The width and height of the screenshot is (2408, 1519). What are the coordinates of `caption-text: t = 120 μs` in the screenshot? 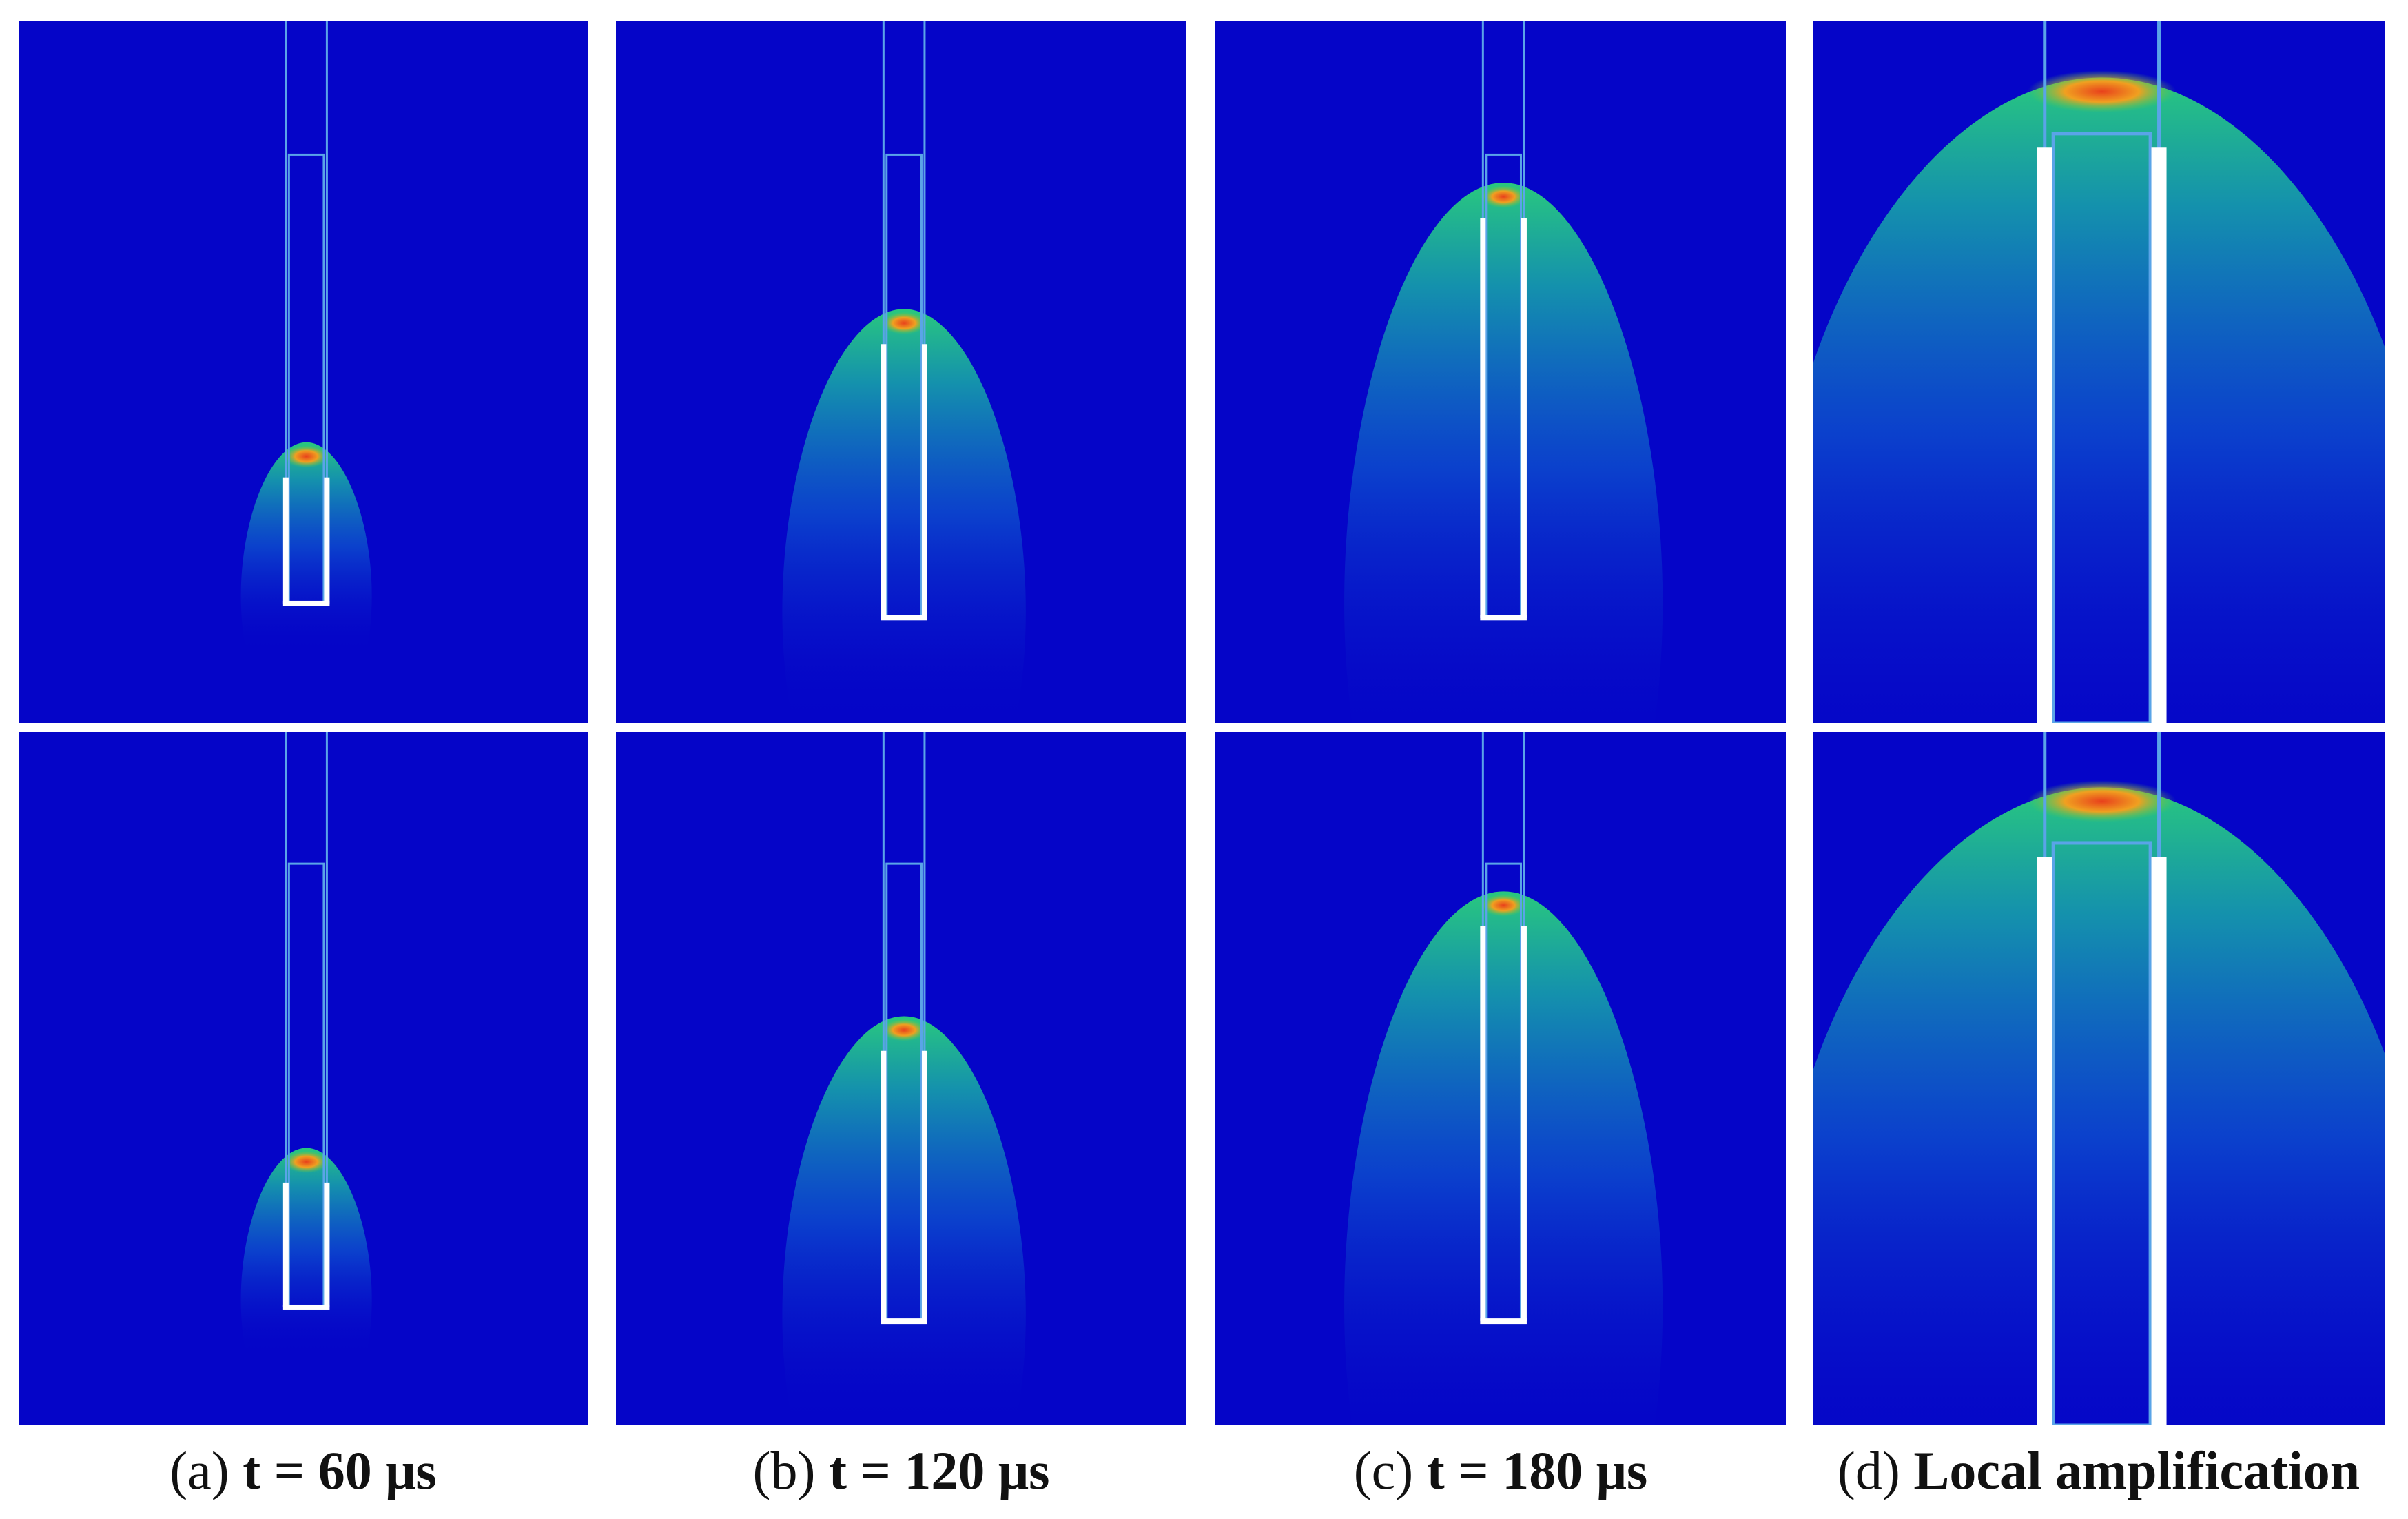 It's located at (939, 1470).